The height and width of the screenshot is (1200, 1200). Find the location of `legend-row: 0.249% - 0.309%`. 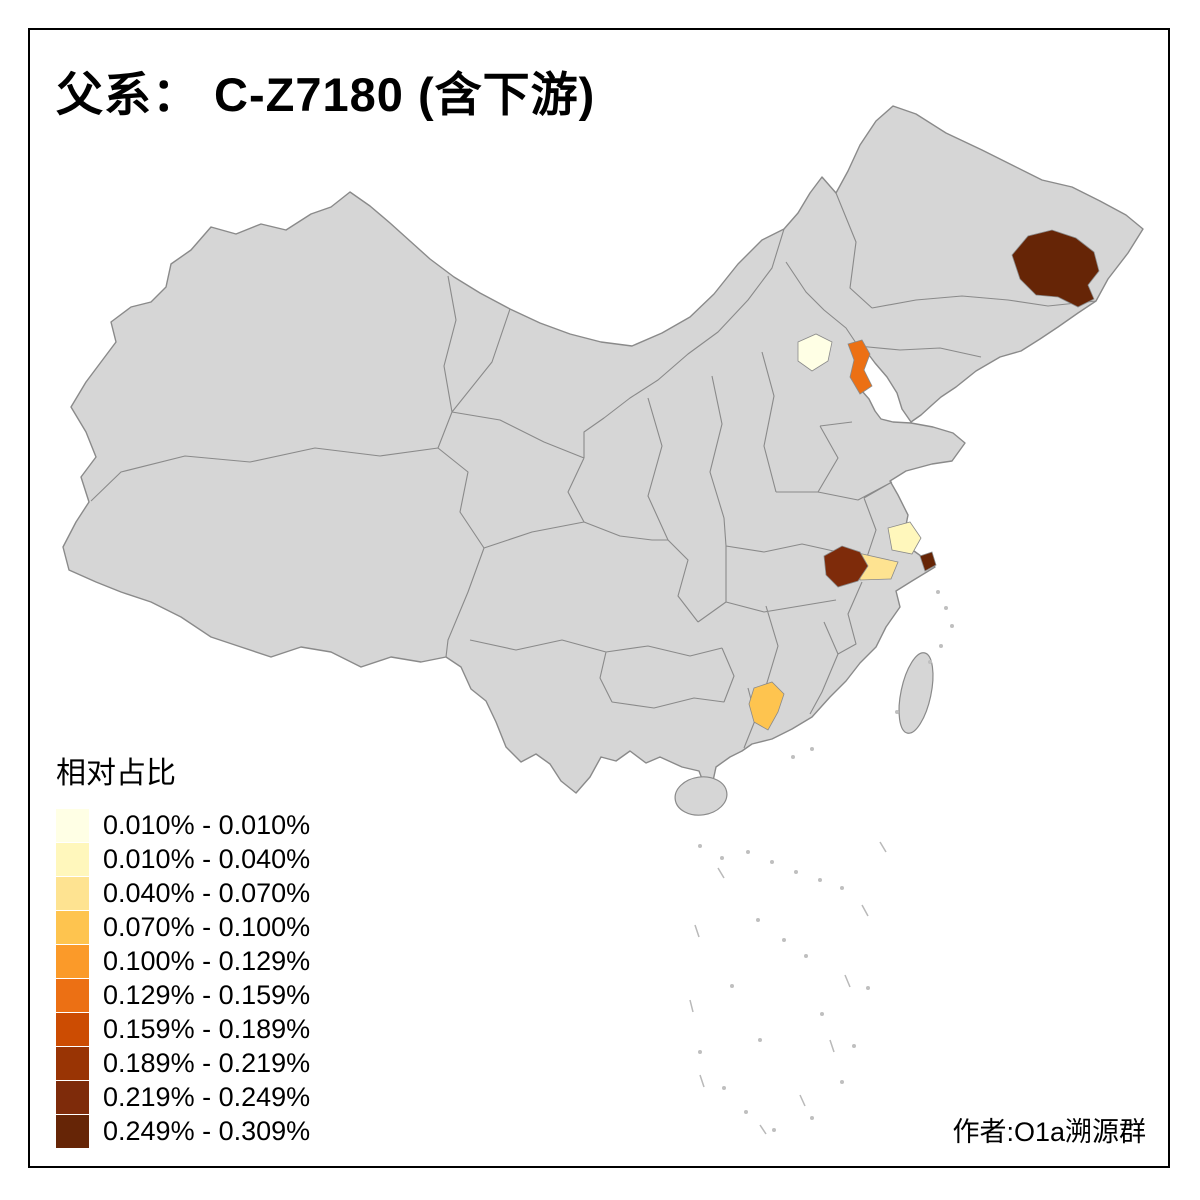

legend-row: 0.249% - 0.309% is located at coordinates (183, 1131).